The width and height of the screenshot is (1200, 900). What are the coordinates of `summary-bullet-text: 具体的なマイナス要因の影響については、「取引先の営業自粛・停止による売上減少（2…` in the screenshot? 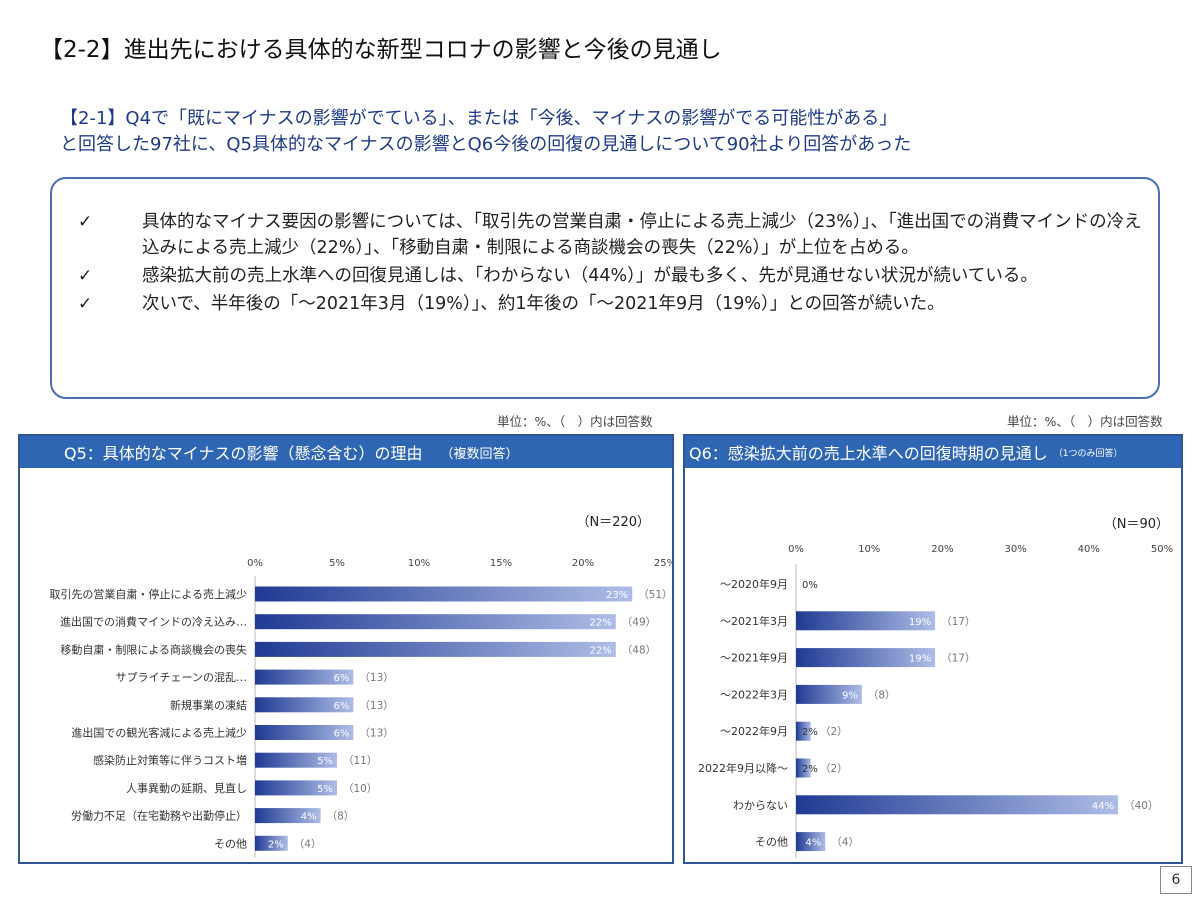 It's located at (642, 235).